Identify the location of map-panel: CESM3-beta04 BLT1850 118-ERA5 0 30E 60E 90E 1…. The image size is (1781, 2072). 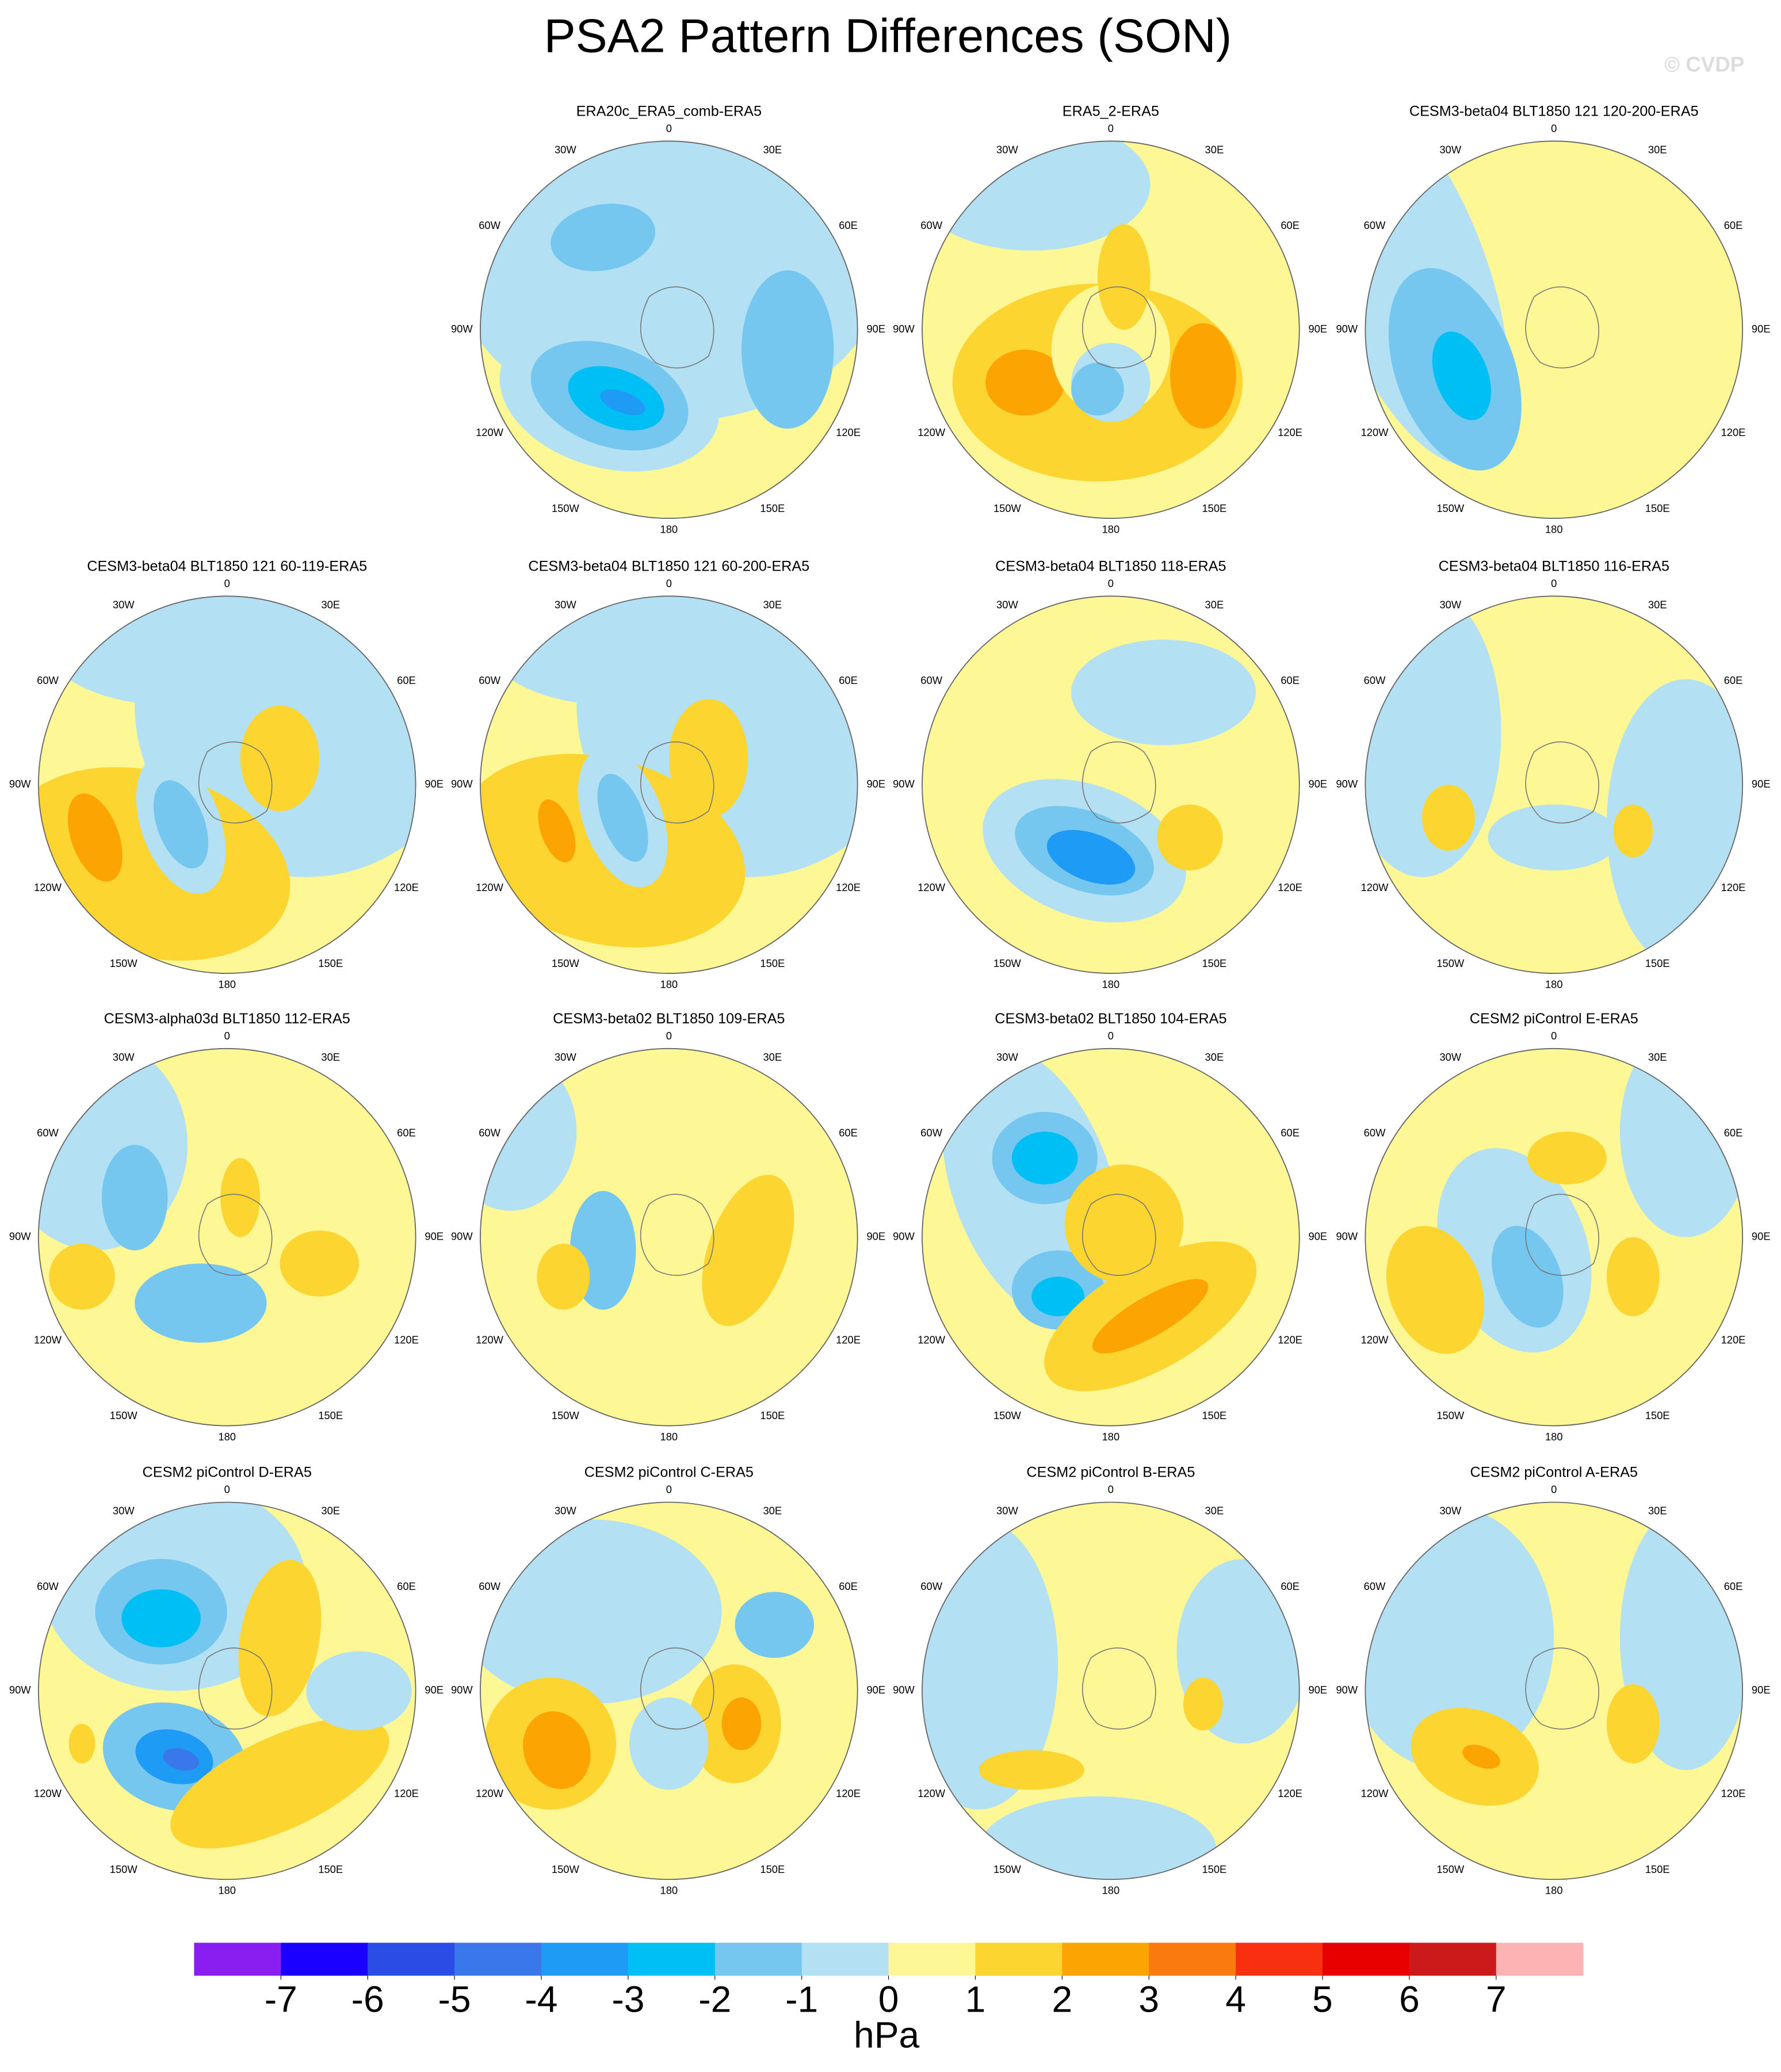
(1110, 775).